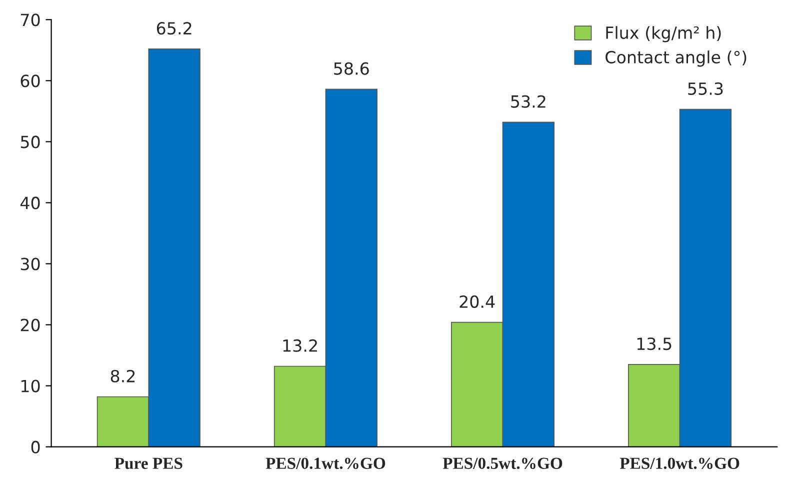 The height and width of the screenshot is (491, 789). I want to click on y-tick-label: 30, so click(30, 264).